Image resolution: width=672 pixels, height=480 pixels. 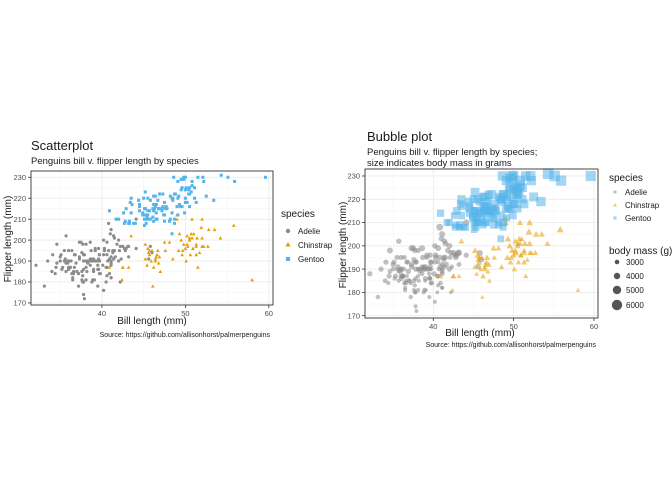 I want to click on y-tick-label: 170, so click(x=353, y=315).